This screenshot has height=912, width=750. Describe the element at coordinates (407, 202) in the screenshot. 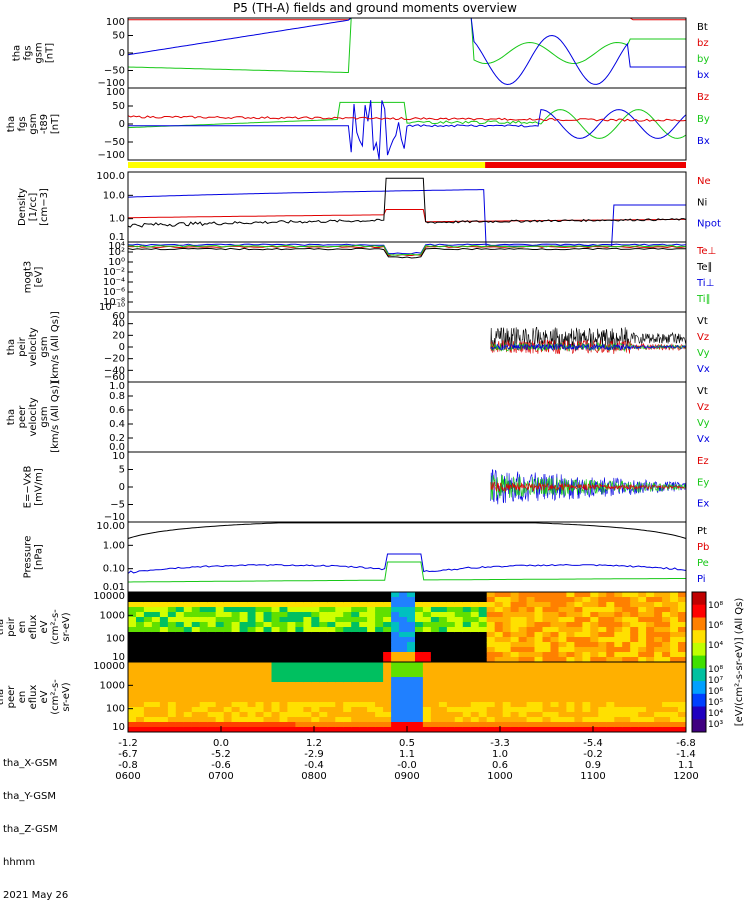

I see `ni-trace` at that location.